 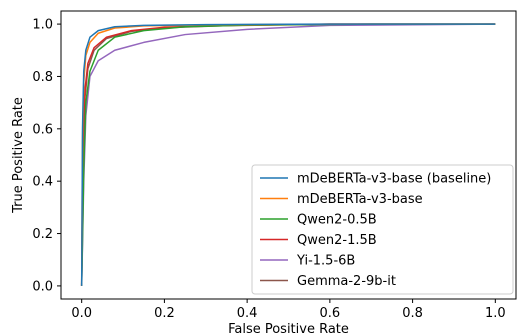 What do you see at coordinates (247, 313) in the screenshot?
I see `x-tick-label: 0.4` at bounding box center [247, 313].